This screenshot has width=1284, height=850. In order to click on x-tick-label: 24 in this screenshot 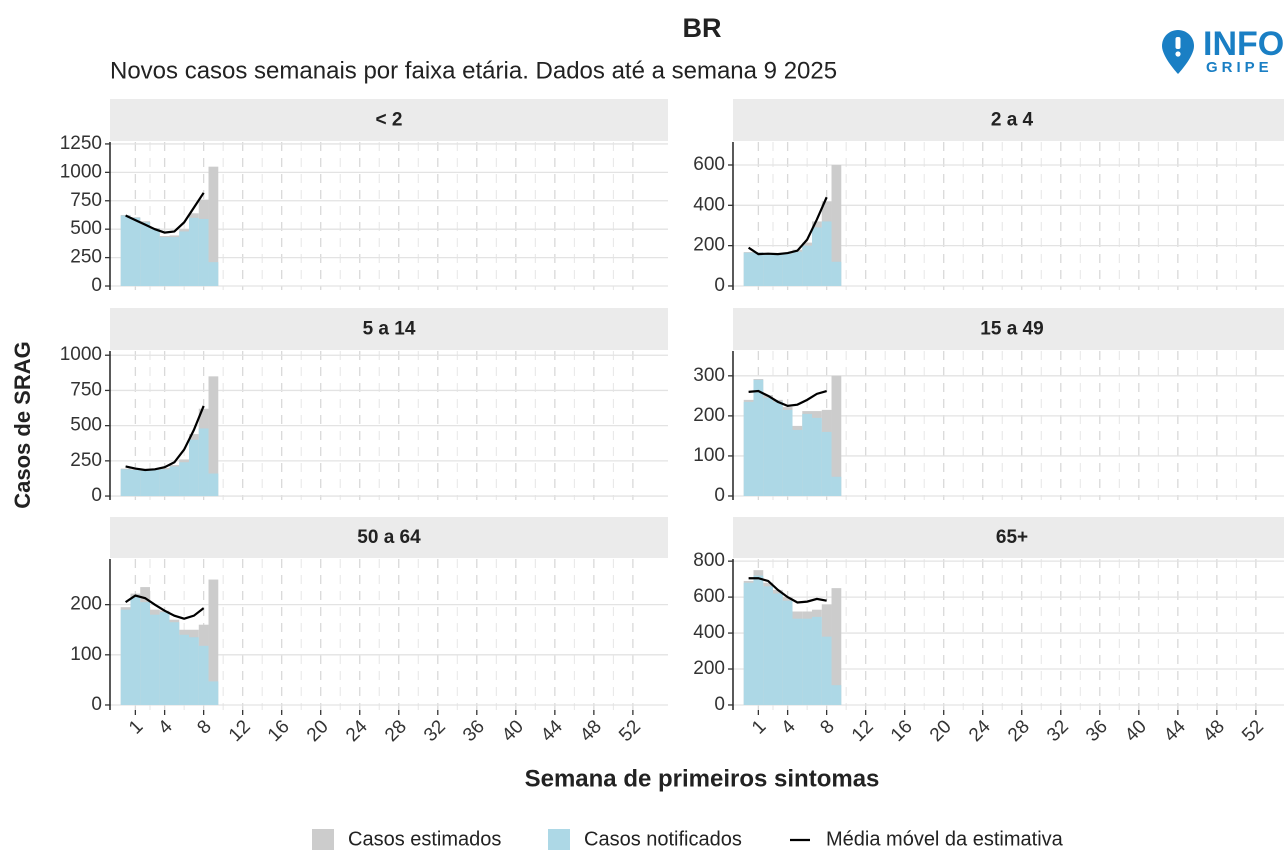, I will do `click(980, 731)`.